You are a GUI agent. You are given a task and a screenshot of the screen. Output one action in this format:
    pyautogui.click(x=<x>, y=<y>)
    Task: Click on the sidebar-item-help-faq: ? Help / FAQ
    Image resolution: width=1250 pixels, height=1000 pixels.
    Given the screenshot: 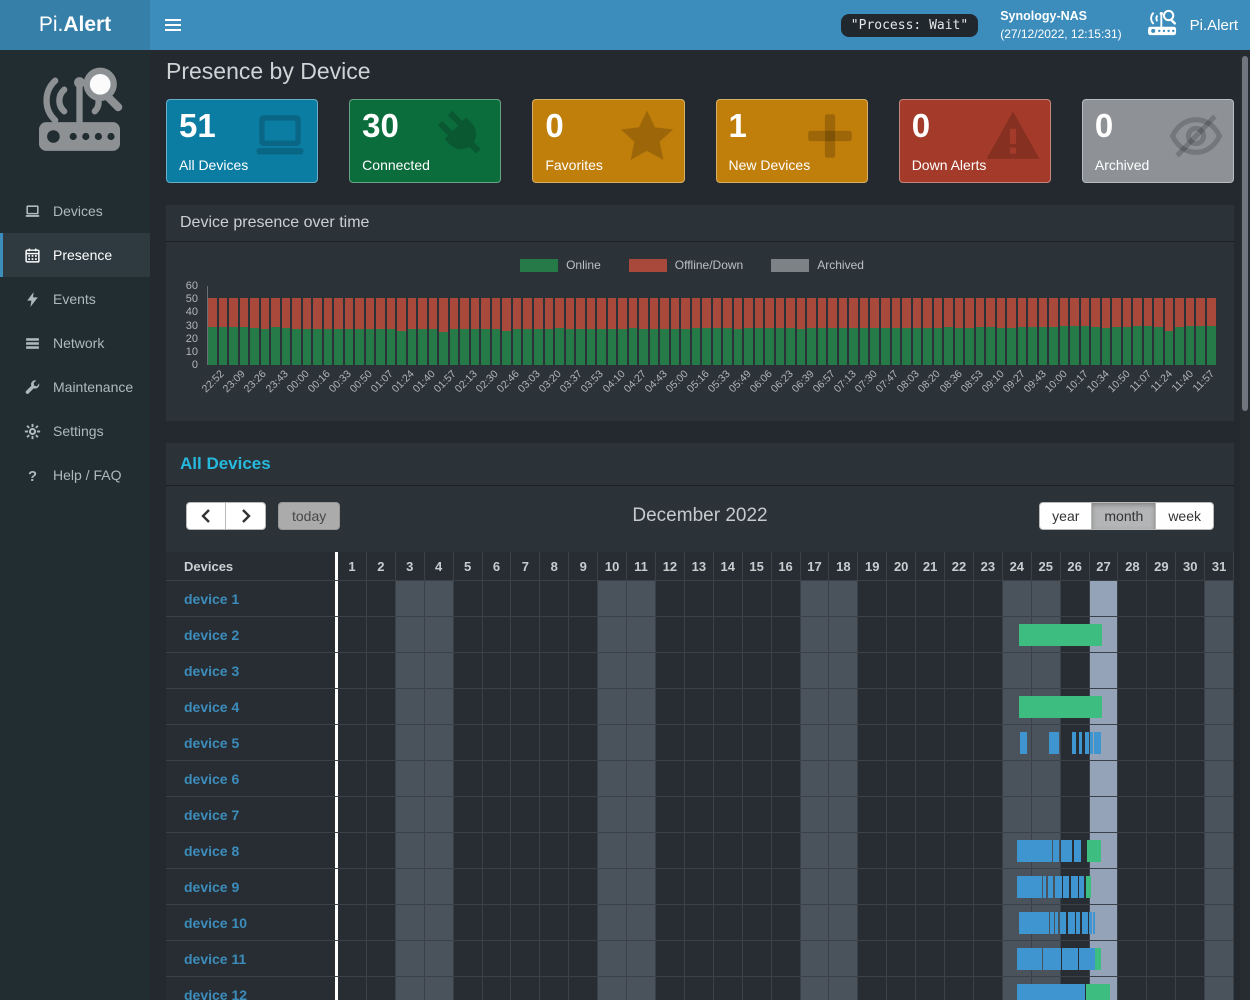 What is the action you would take?
    pyautogui.click(x=75, y=475)
    